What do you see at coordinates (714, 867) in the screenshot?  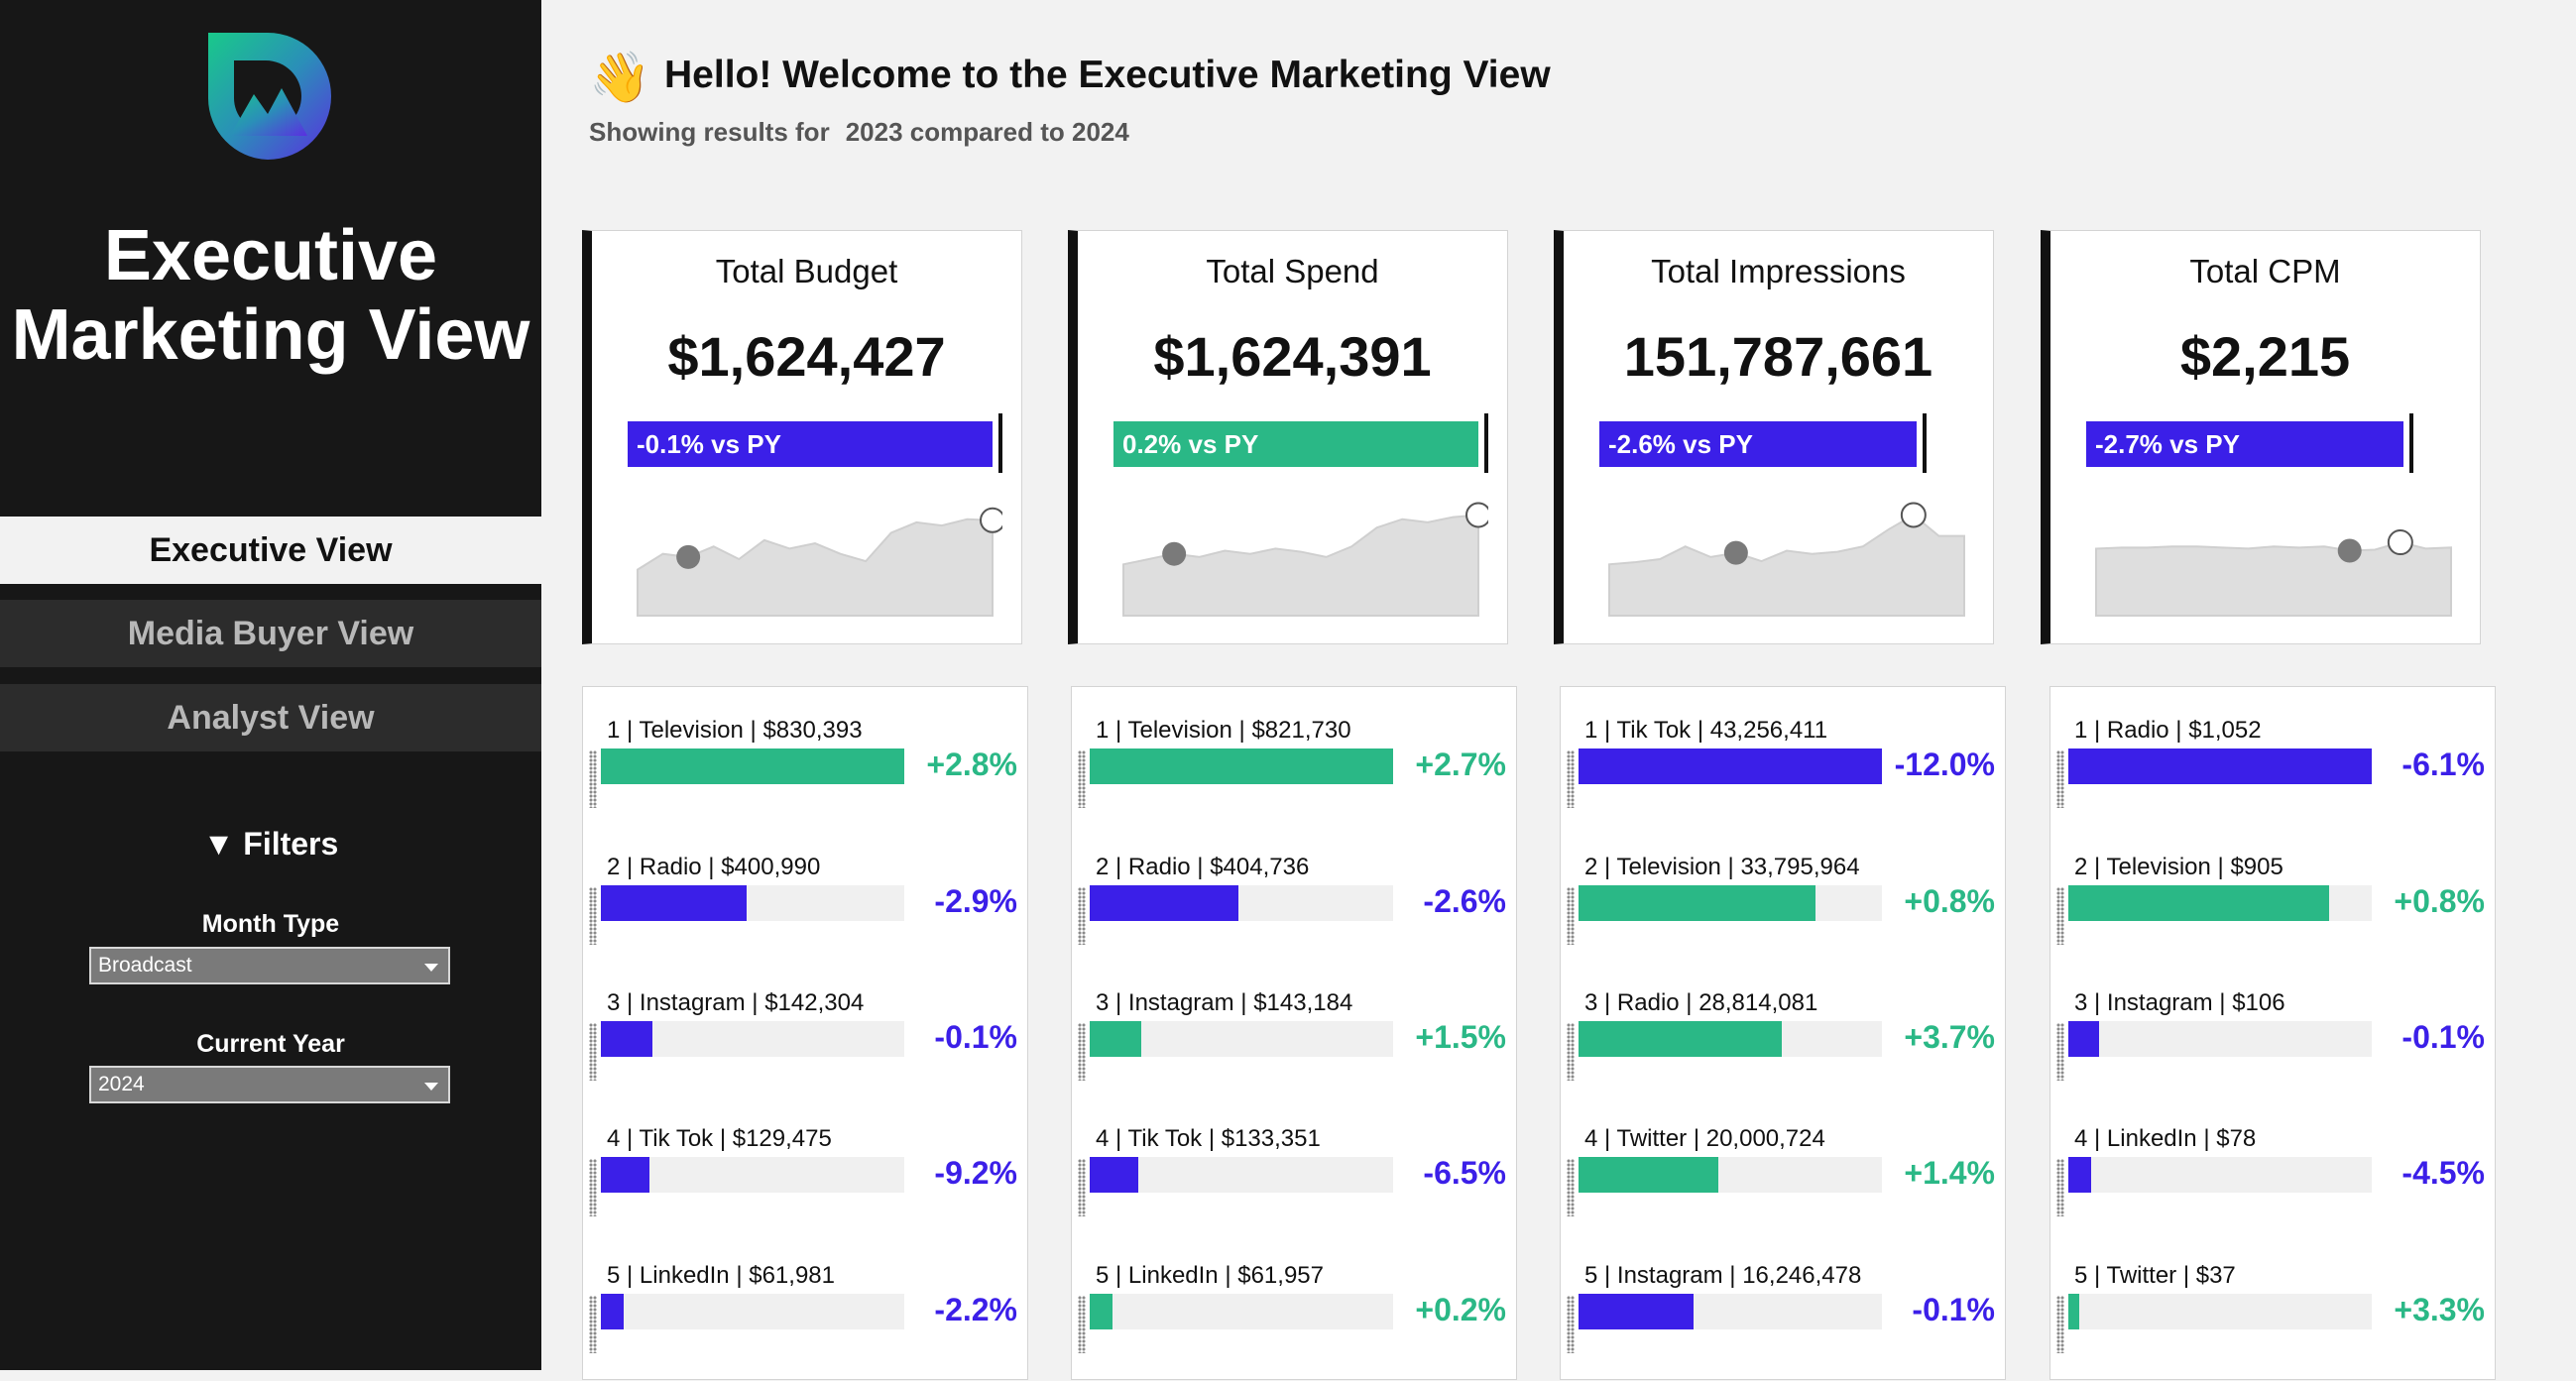 I see `ranking-label: 2 | Radio | $400,990` at bounding box center [714, 867].